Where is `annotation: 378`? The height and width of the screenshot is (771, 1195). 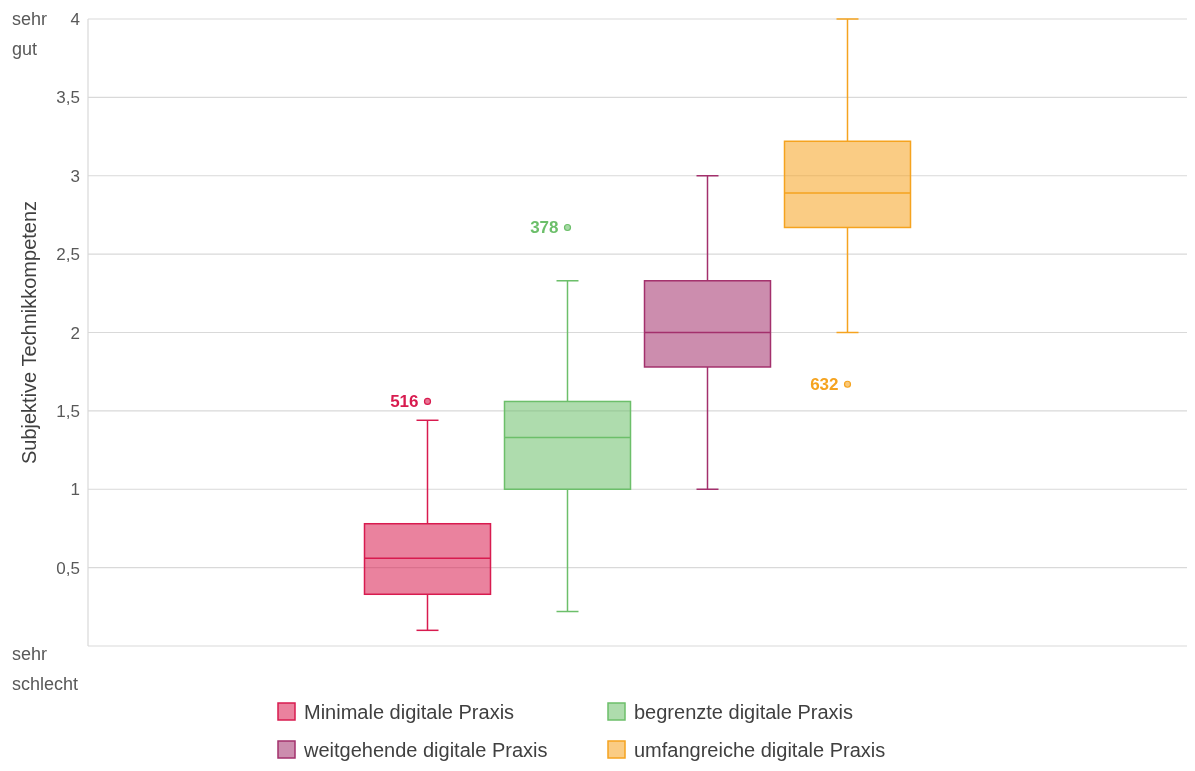
annotation: 378 is located at coordinates (544, 228).